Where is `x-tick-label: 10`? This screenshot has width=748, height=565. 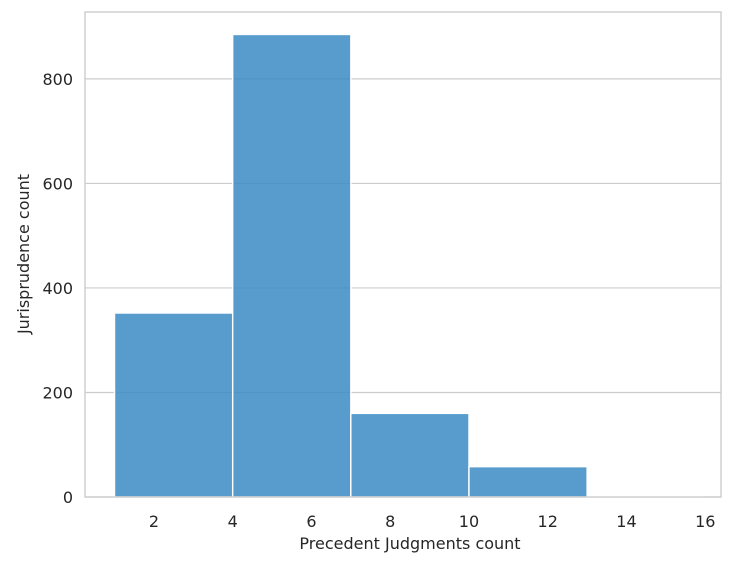
x-tick-label: 10 is located at coordinates (469, 521).